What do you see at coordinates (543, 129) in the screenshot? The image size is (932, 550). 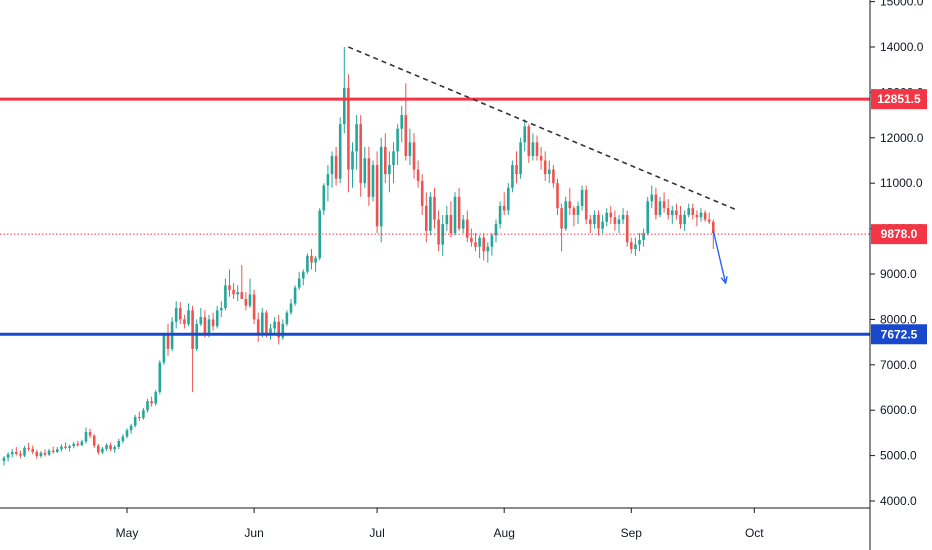 I see `descending-trendline` at bounding box center [543, 129].